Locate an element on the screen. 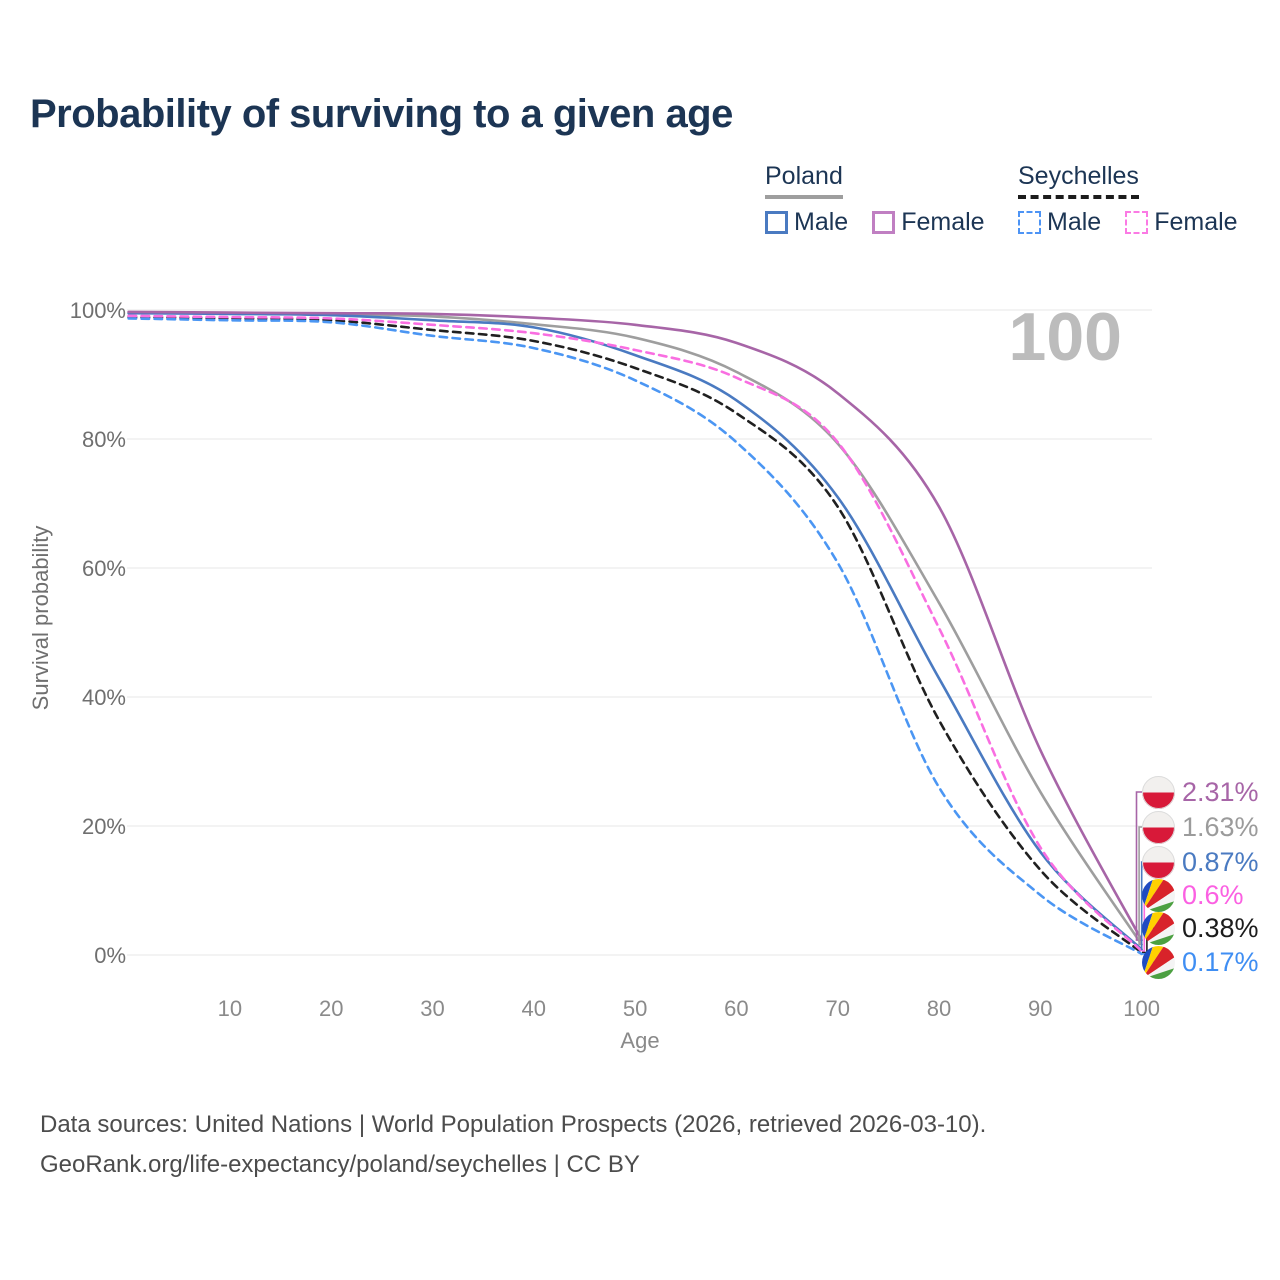  legend-item-seychelles-male: Male is located at coordinates (1059, 222).